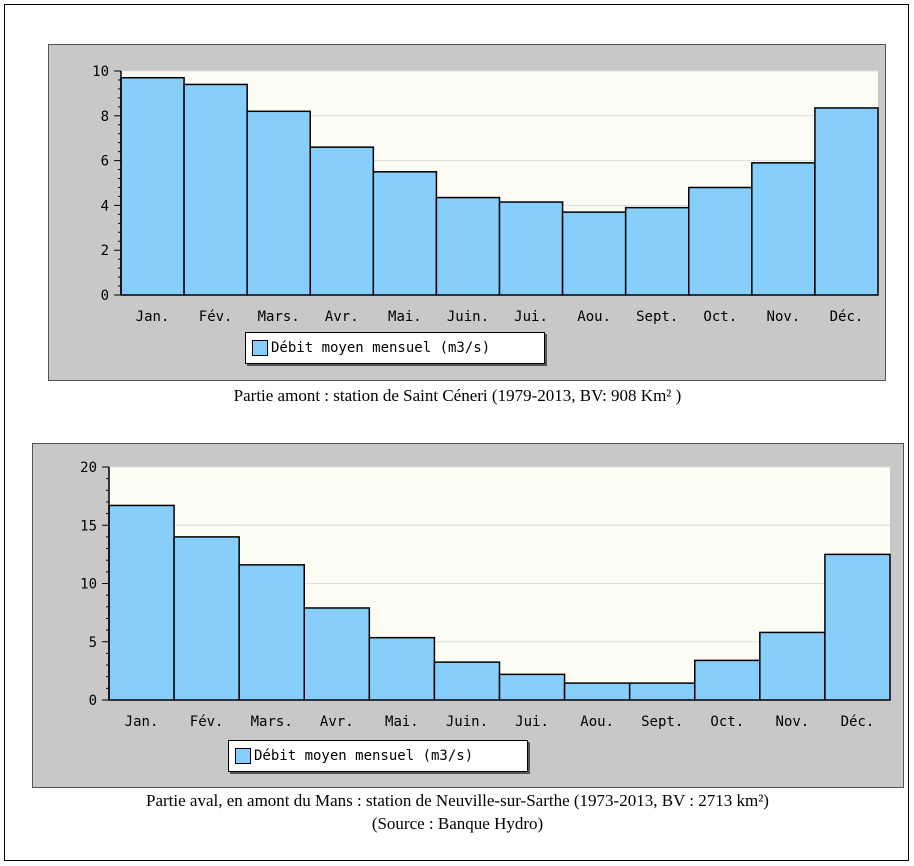 The width and height of the screenshot is (914, 866). What do you see at coordinates (105, 206) in the screenshot?
I see `y-tick-label: 4` at bounding box center [105, 206].